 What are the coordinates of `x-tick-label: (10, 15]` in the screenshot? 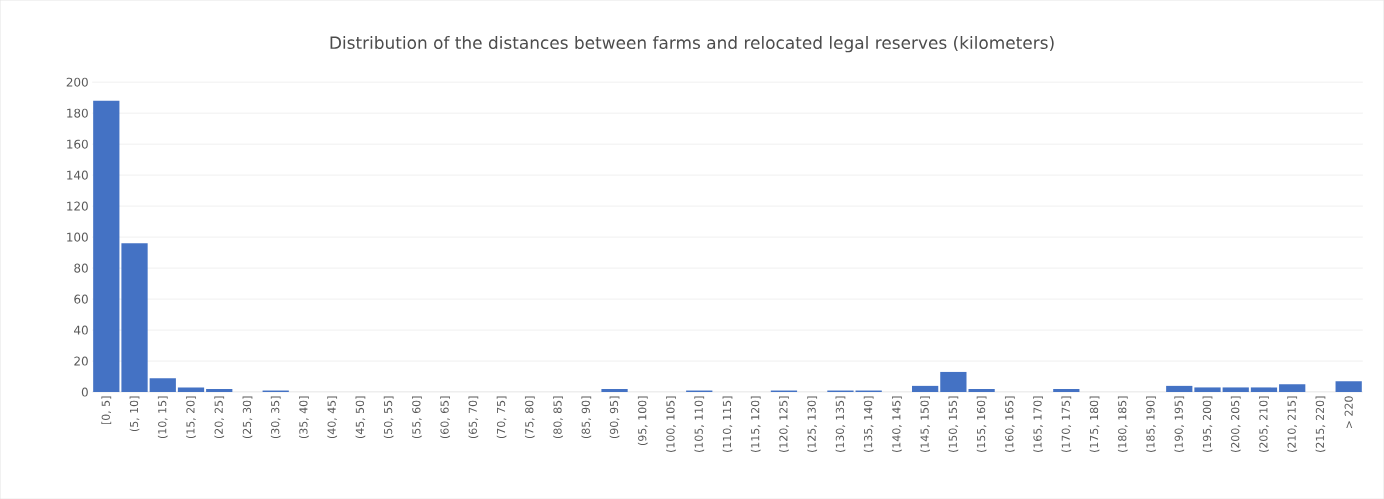 It's located at (162, 417).